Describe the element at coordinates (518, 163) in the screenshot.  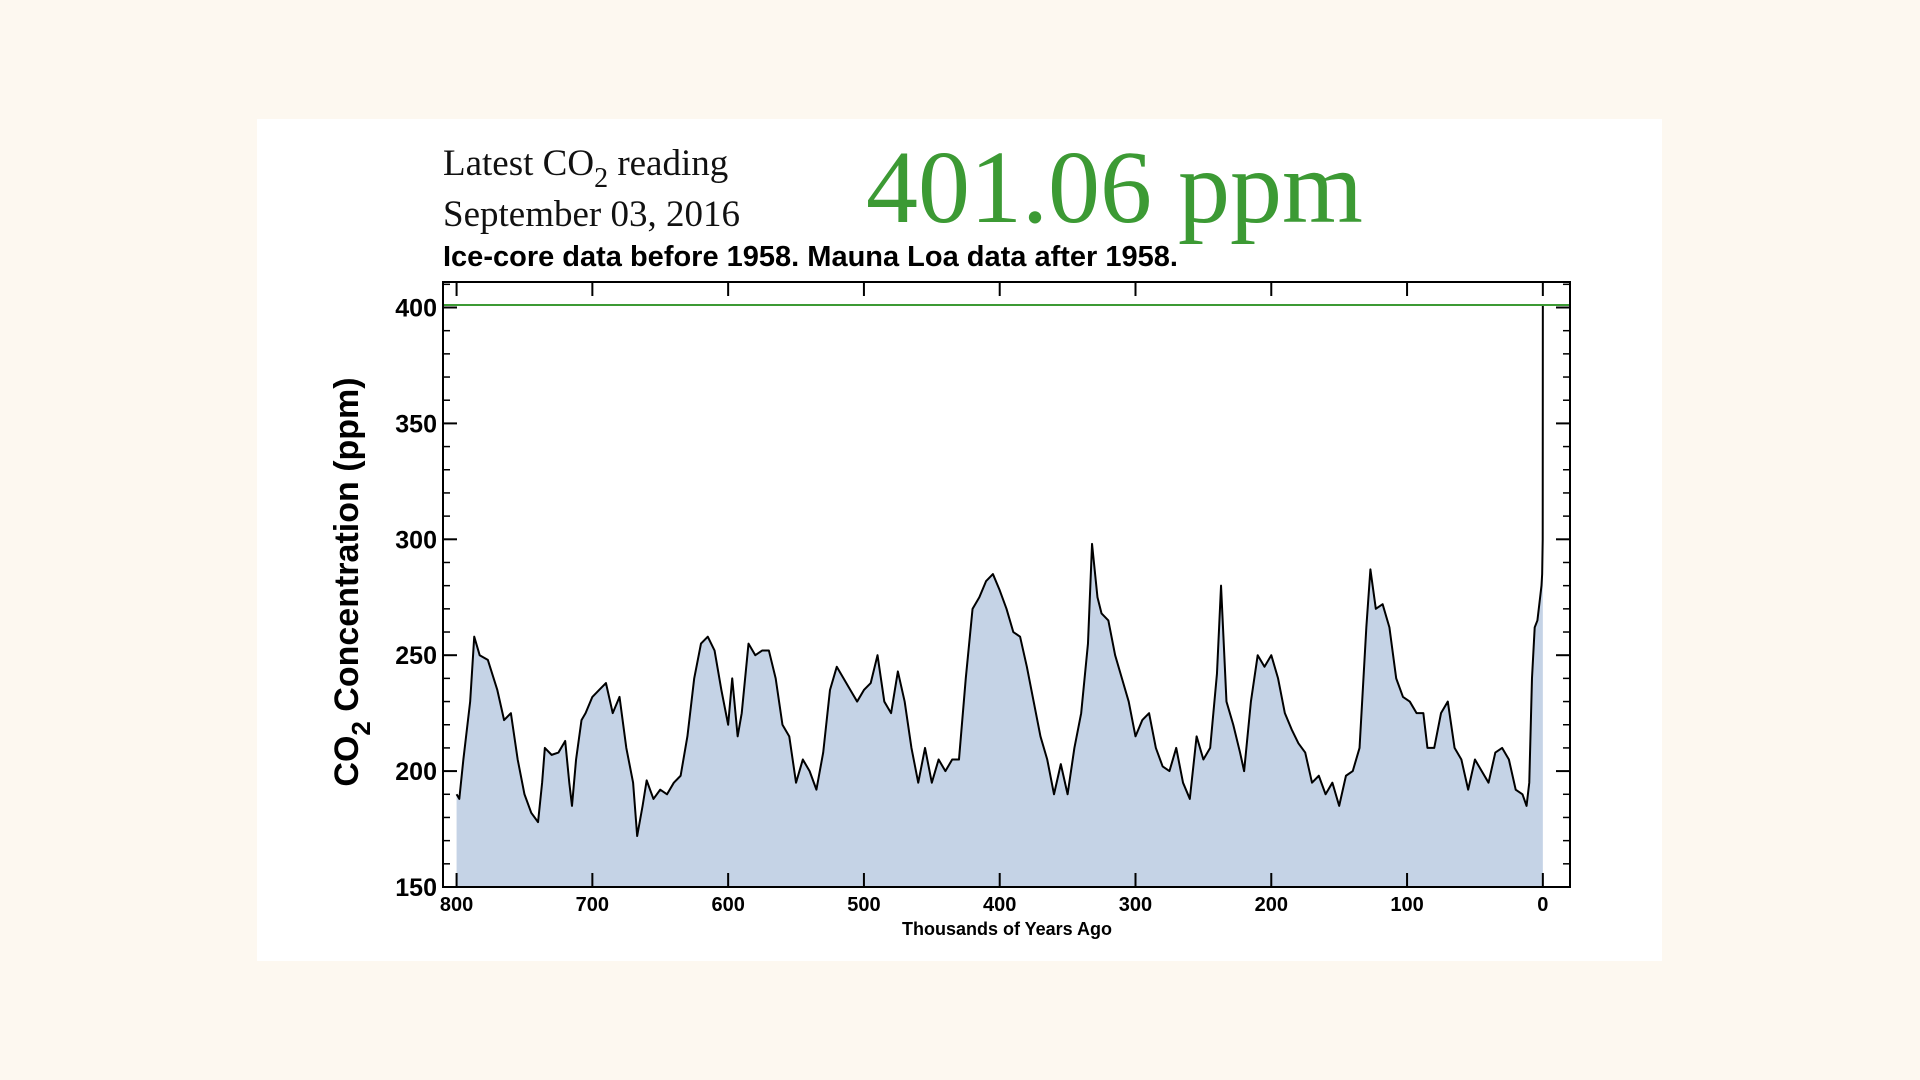
I see `reading-prefix: Latest CO` at that location.